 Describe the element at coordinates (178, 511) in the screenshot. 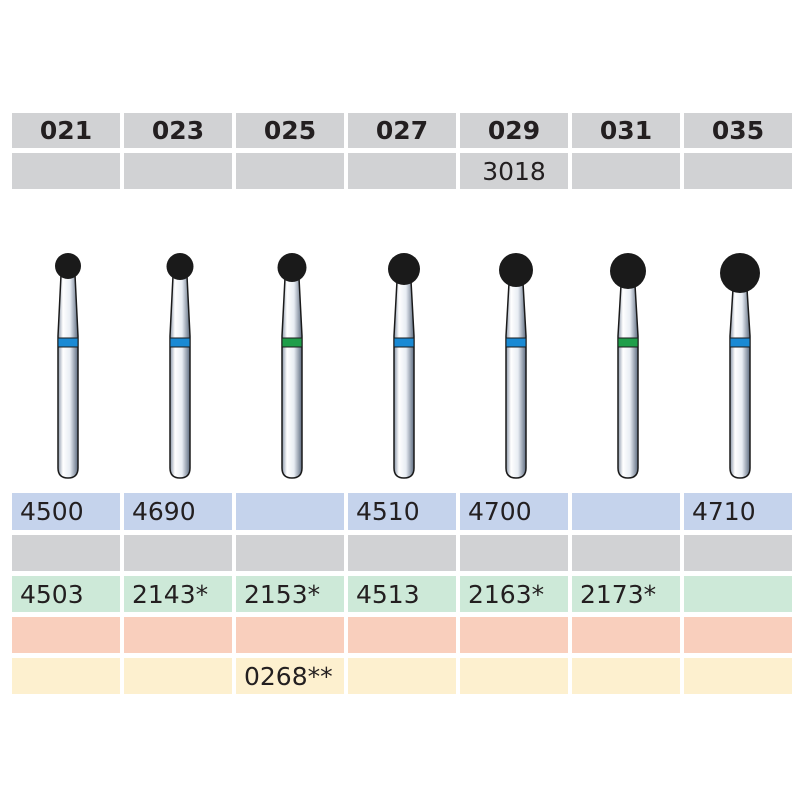

I see `blue-row-cell: 4690` at that location.